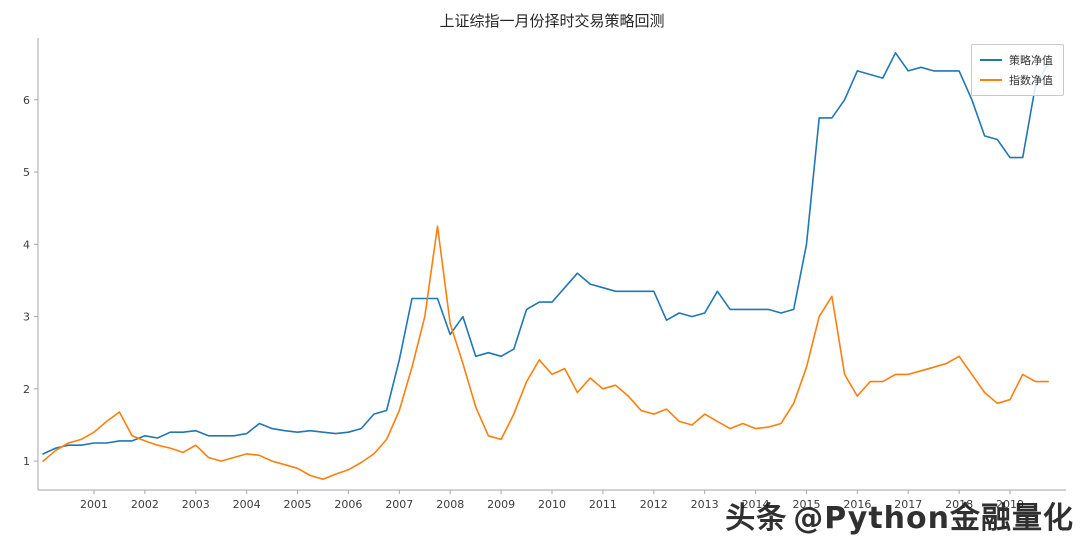 The height and width of the screenshot is (541, 1080). I want to click on chart-title: 上证综指一月份择时交易策略回测, so click(552, 21).